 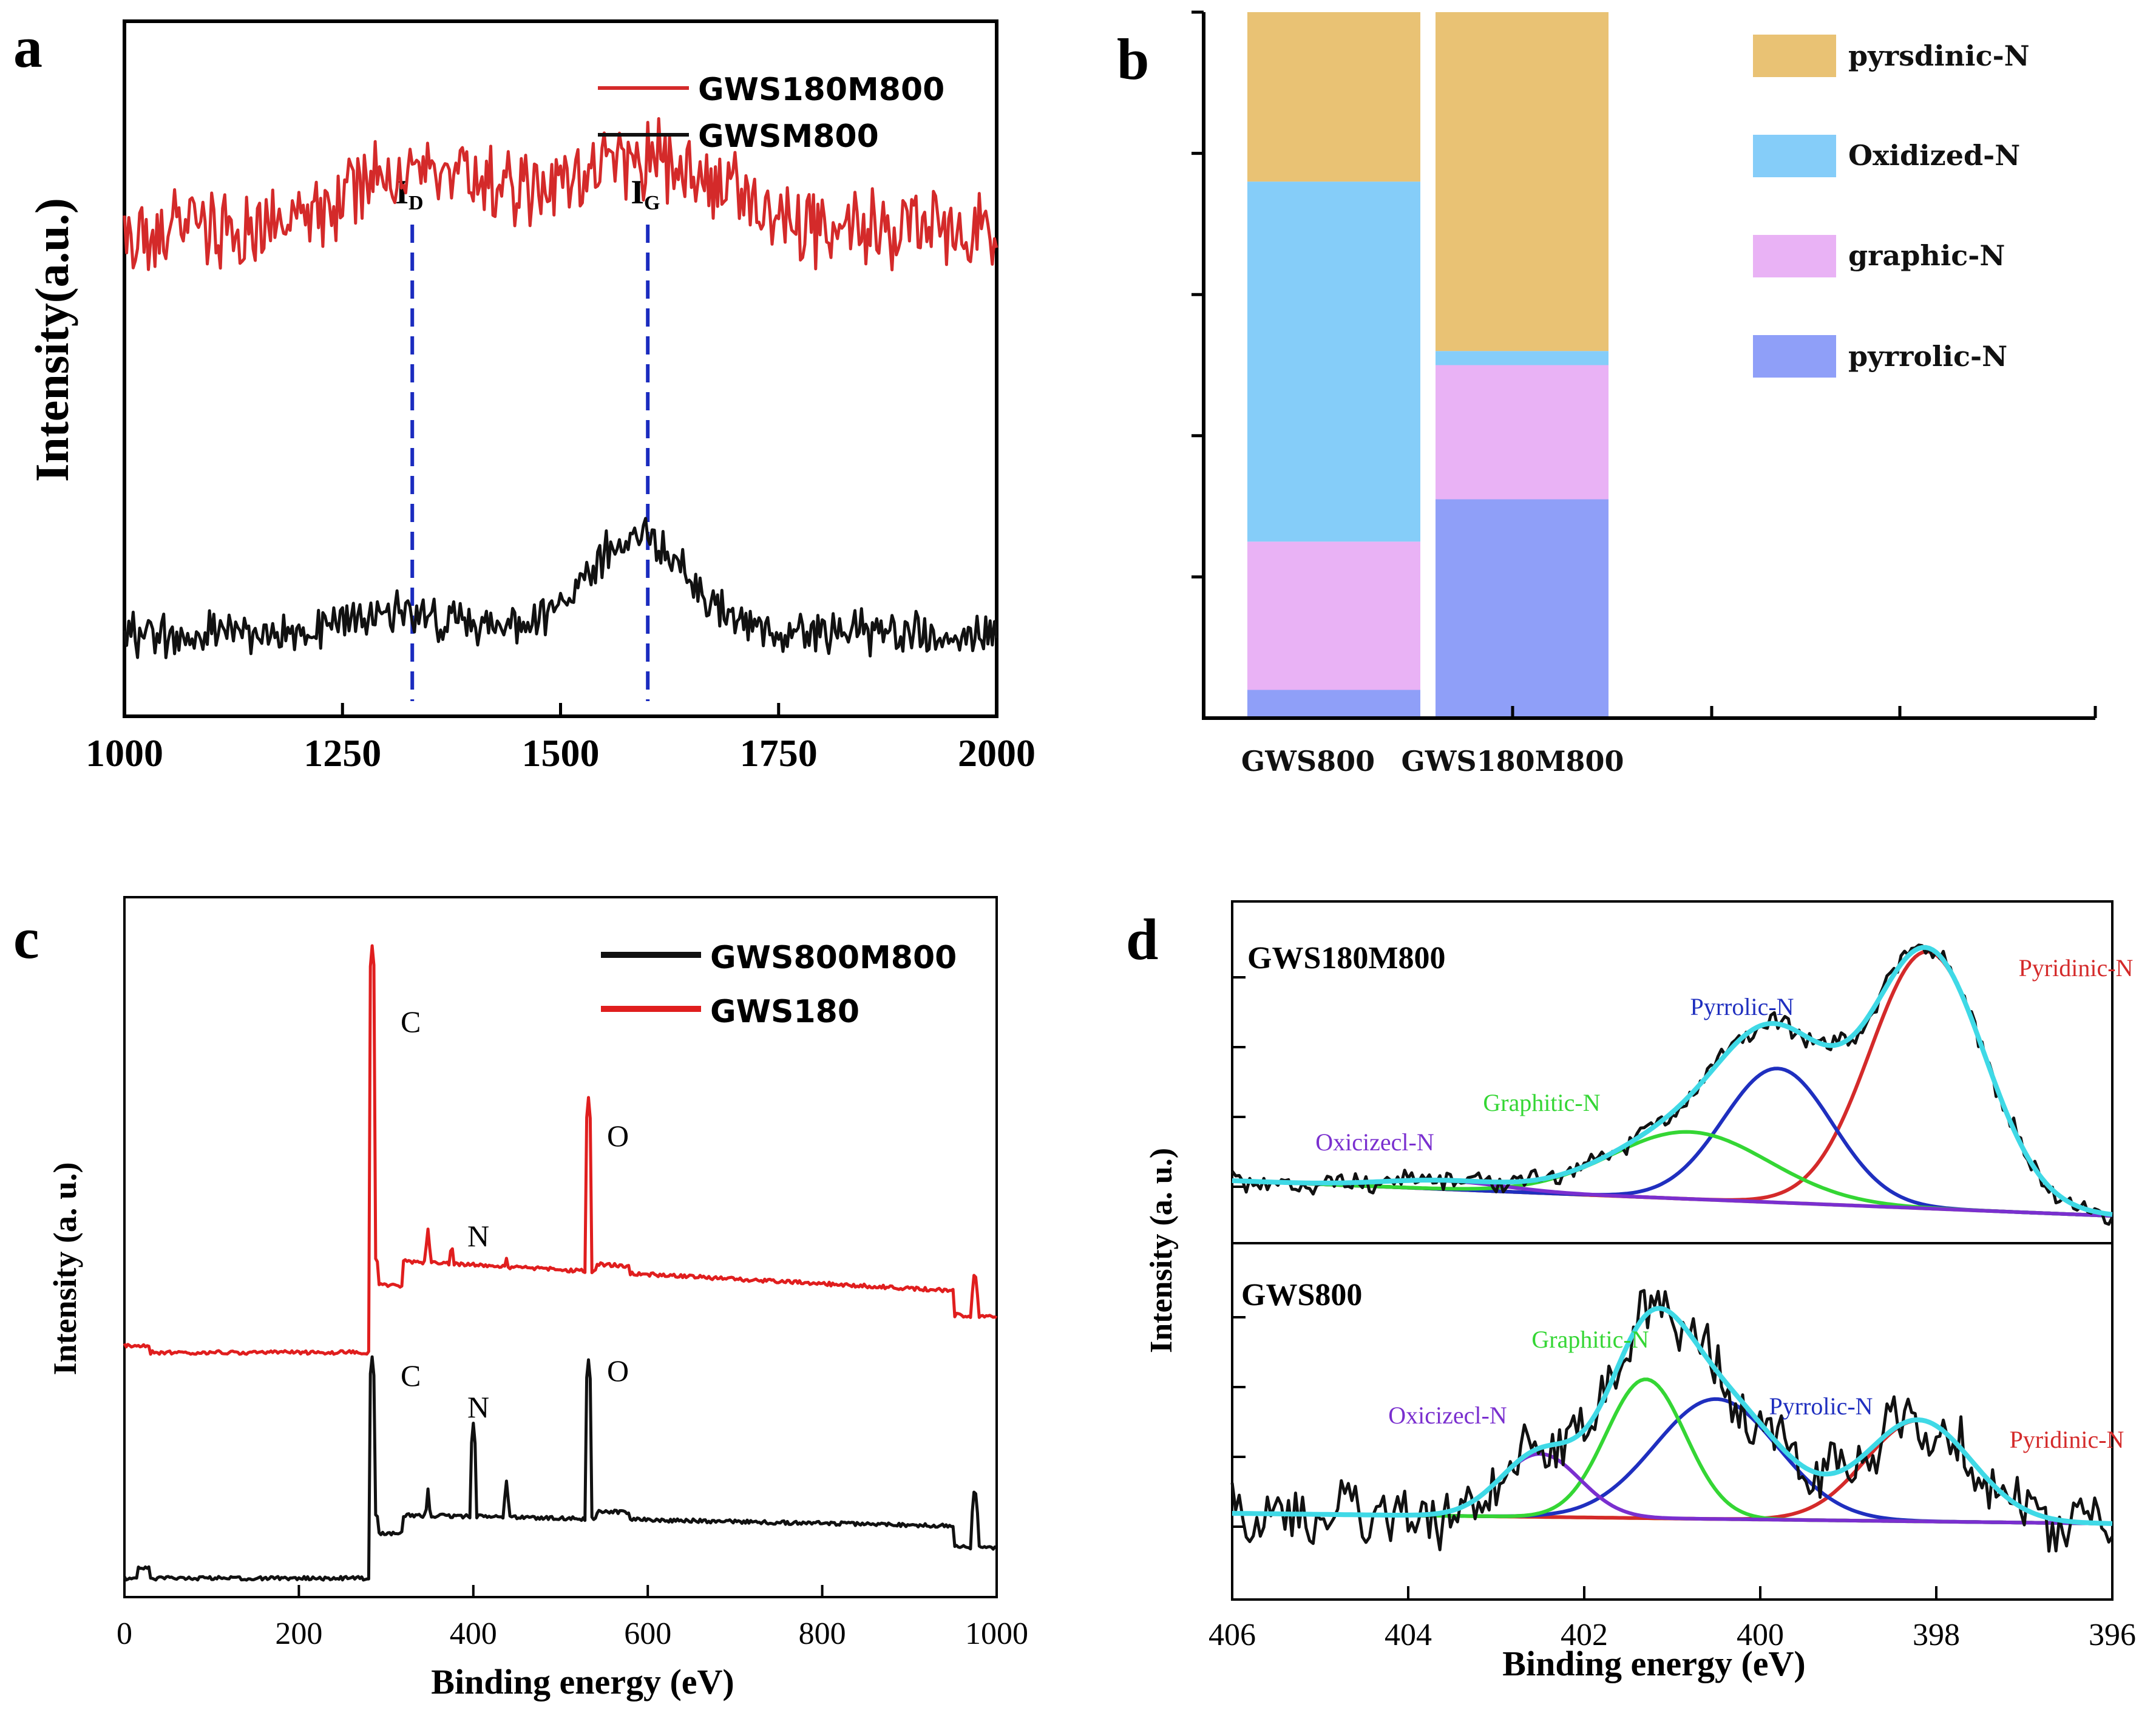 What do you see at coordinates (1541, 1102) in the screenshot?
I see `component-label-gws180m800-graphitic-n: Graphitic-N` at bounding box center [1541, 1102].